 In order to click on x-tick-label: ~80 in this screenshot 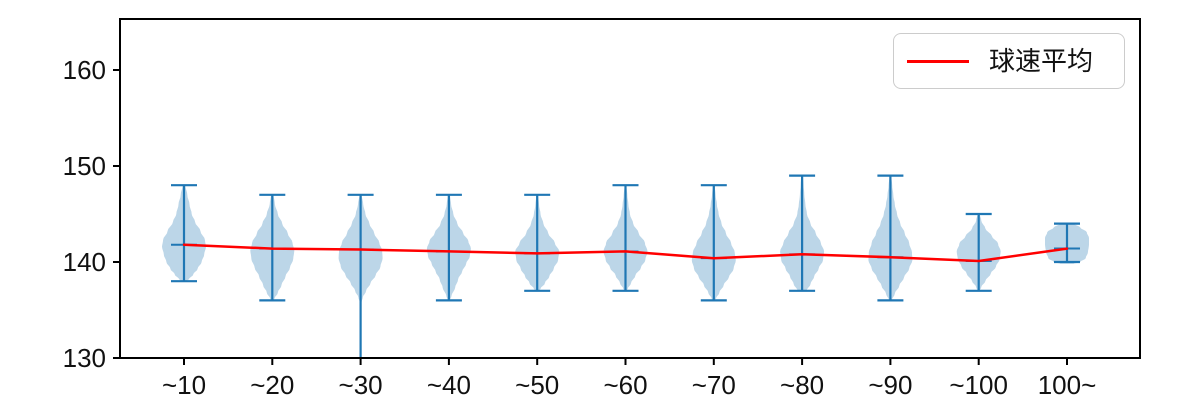, I will do `click(802, 385)`.